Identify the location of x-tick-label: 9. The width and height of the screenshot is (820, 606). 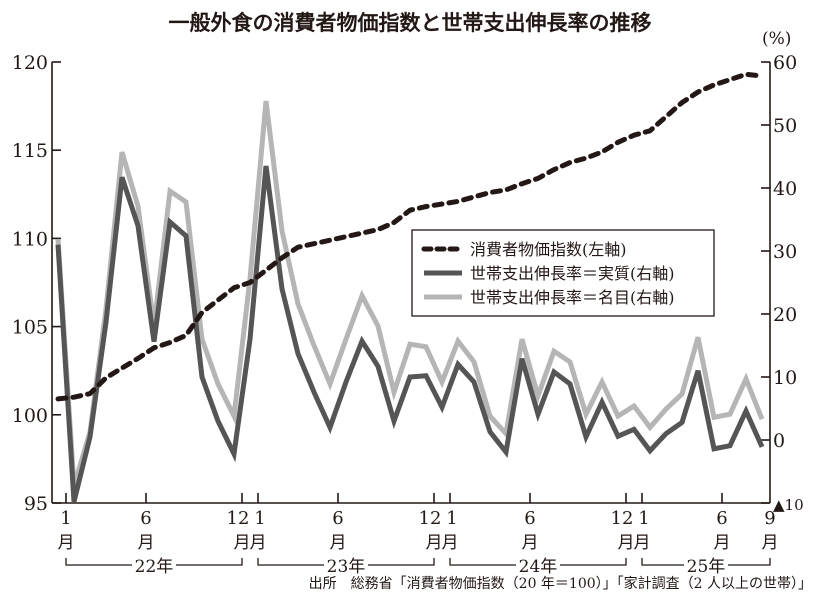
(769, 518).